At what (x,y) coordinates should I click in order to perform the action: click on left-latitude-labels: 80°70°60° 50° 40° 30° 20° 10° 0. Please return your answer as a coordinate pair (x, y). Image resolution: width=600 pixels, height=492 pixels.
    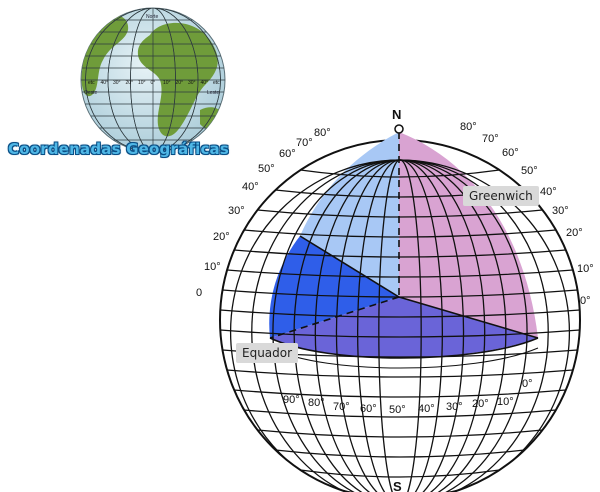
    Looking at the image, I should click on (263, 213).